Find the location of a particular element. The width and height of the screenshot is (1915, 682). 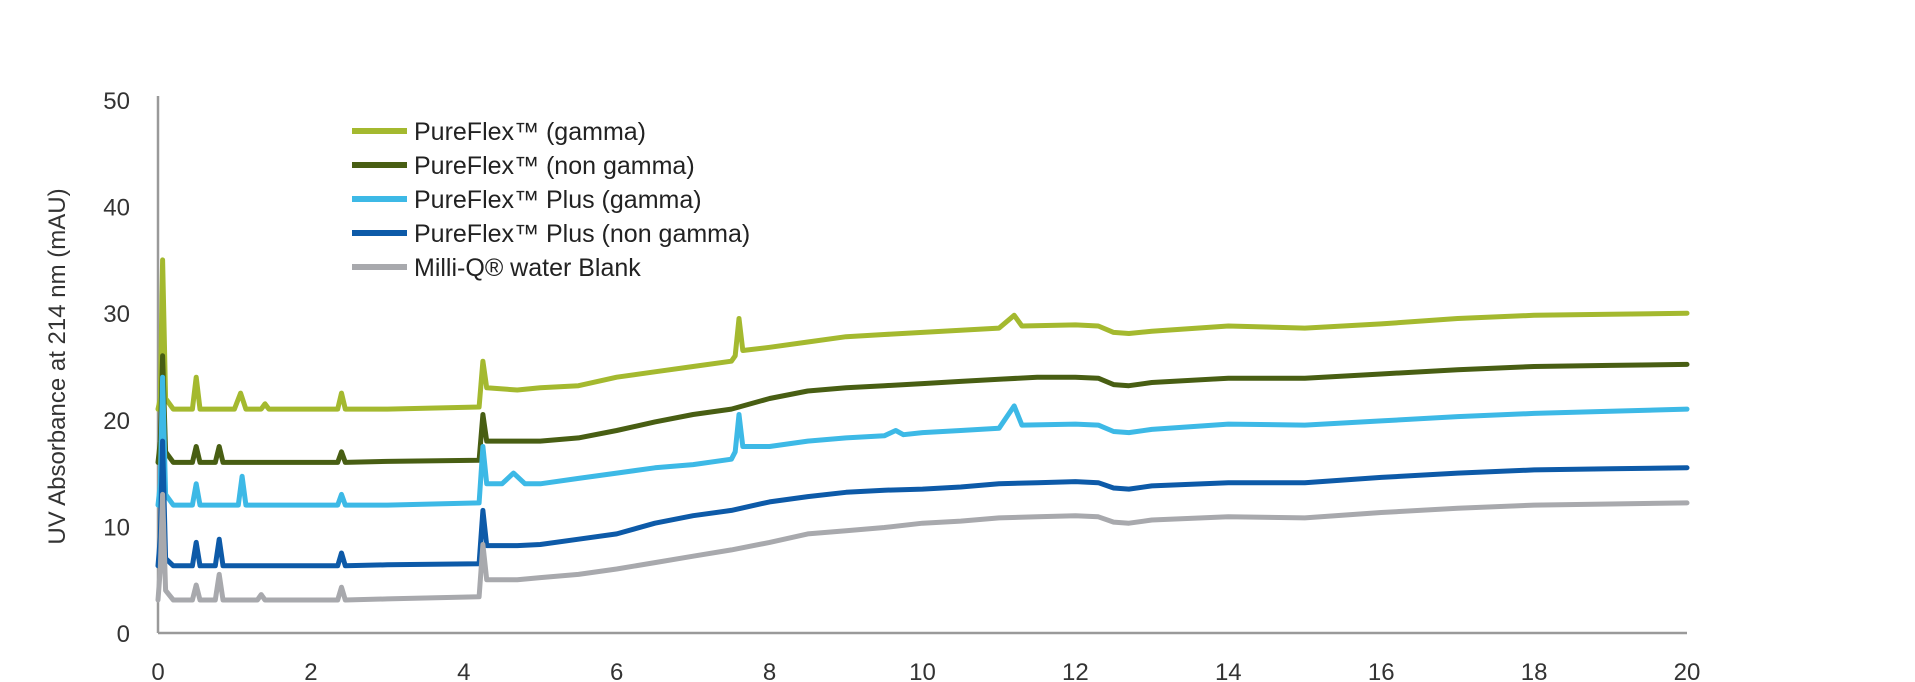

y-tick-label: 40 is located at coordinates (116, 208).